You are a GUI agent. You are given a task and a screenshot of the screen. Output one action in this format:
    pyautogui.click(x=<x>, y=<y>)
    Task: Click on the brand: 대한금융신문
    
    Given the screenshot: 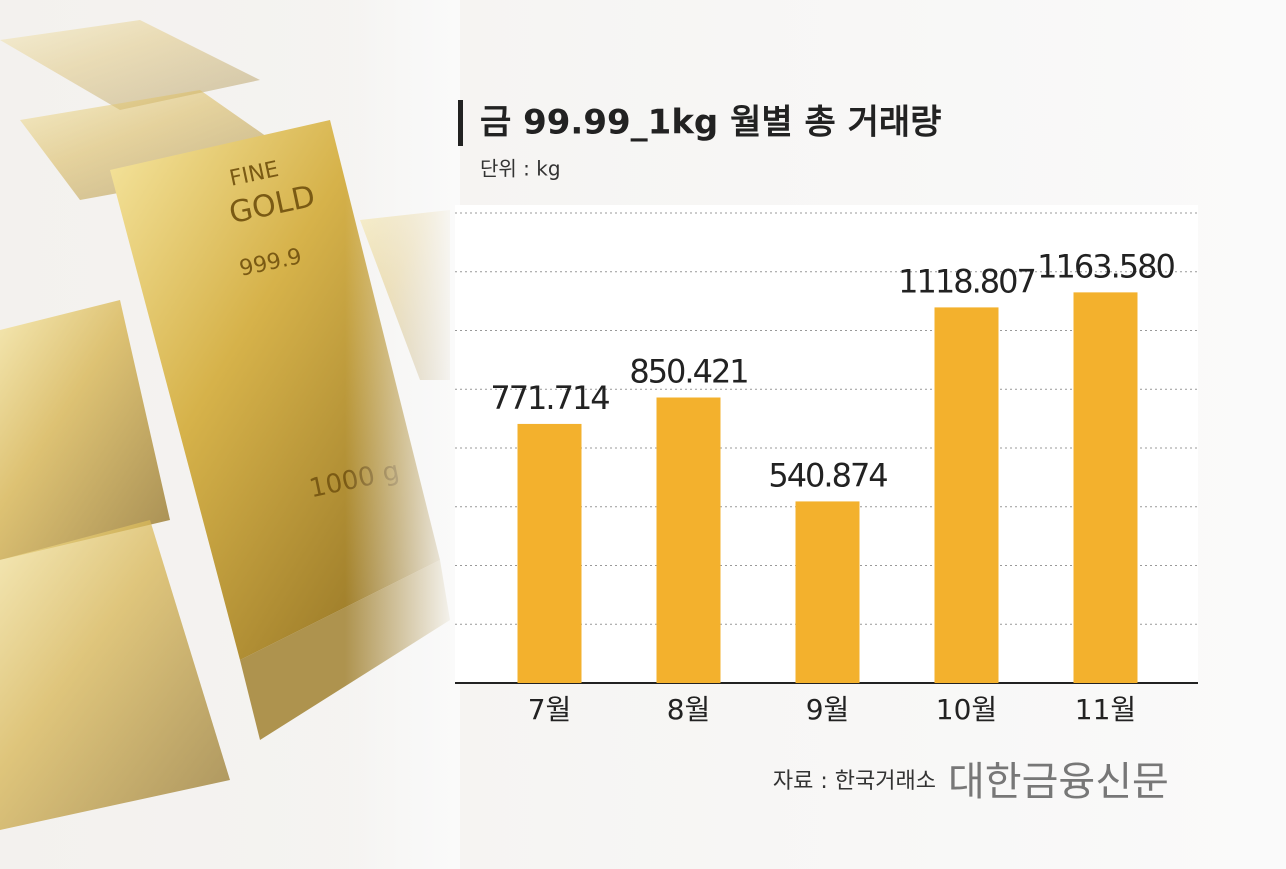 What is the action you would take?
    pyautogui.click(x=1058, y=782)
    